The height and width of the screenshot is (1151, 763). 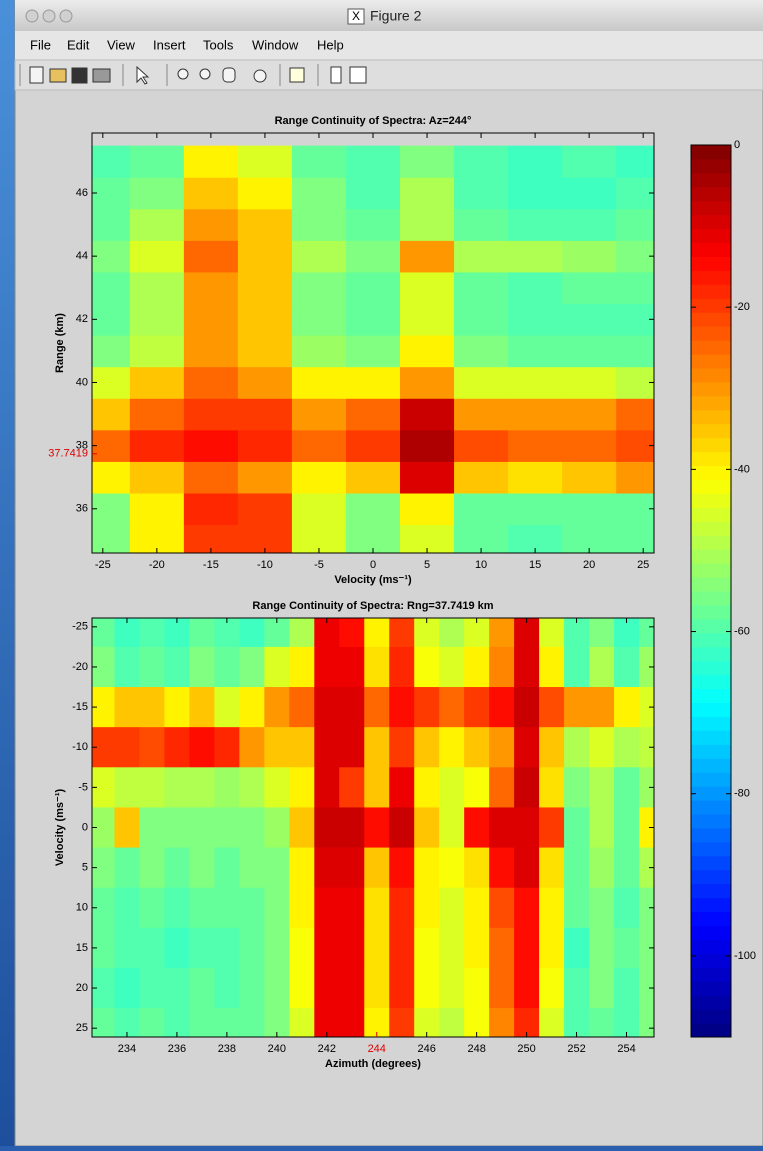 I want to click on colorbar-icon, so click(x=336, y=75).